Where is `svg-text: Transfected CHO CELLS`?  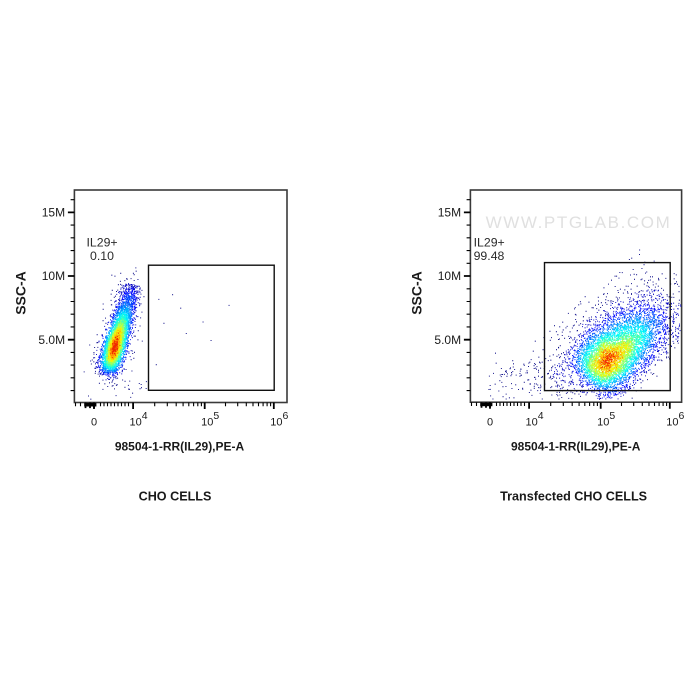
svg-text: Transfected CHO CELLS is located at coordinates (573, 496).